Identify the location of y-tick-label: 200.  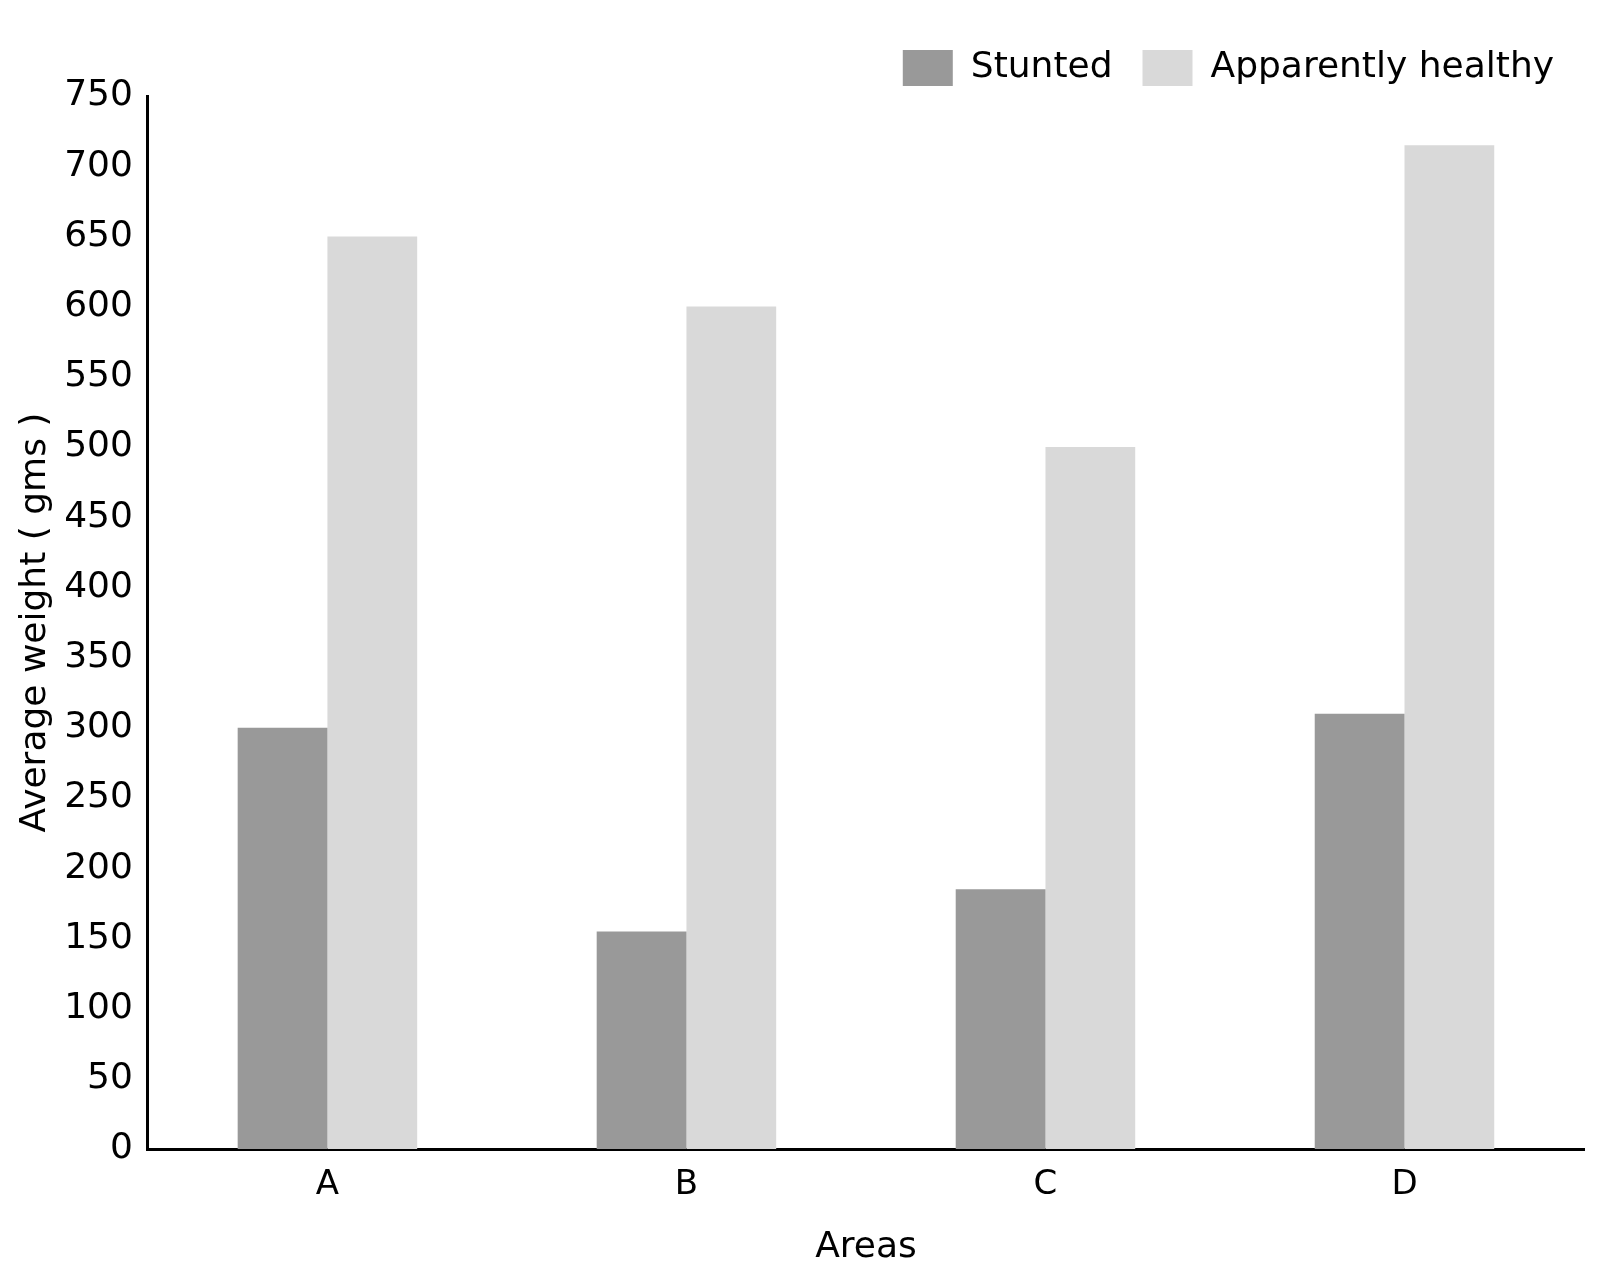
(98, 865).